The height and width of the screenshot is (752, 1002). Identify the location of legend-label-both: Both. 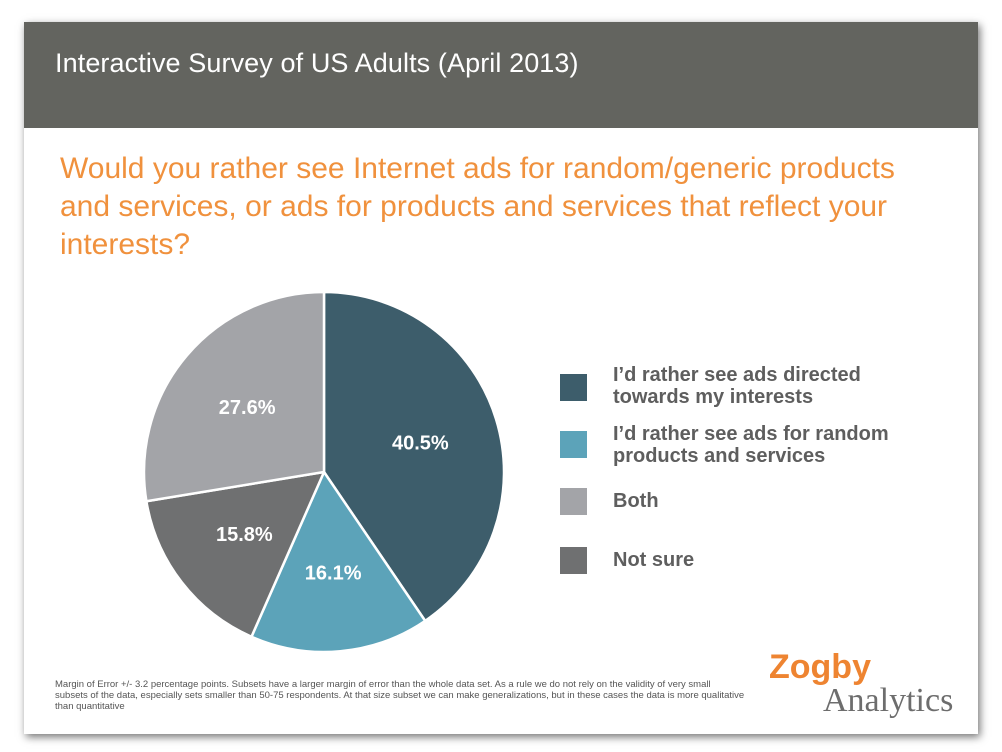
(636, 501).